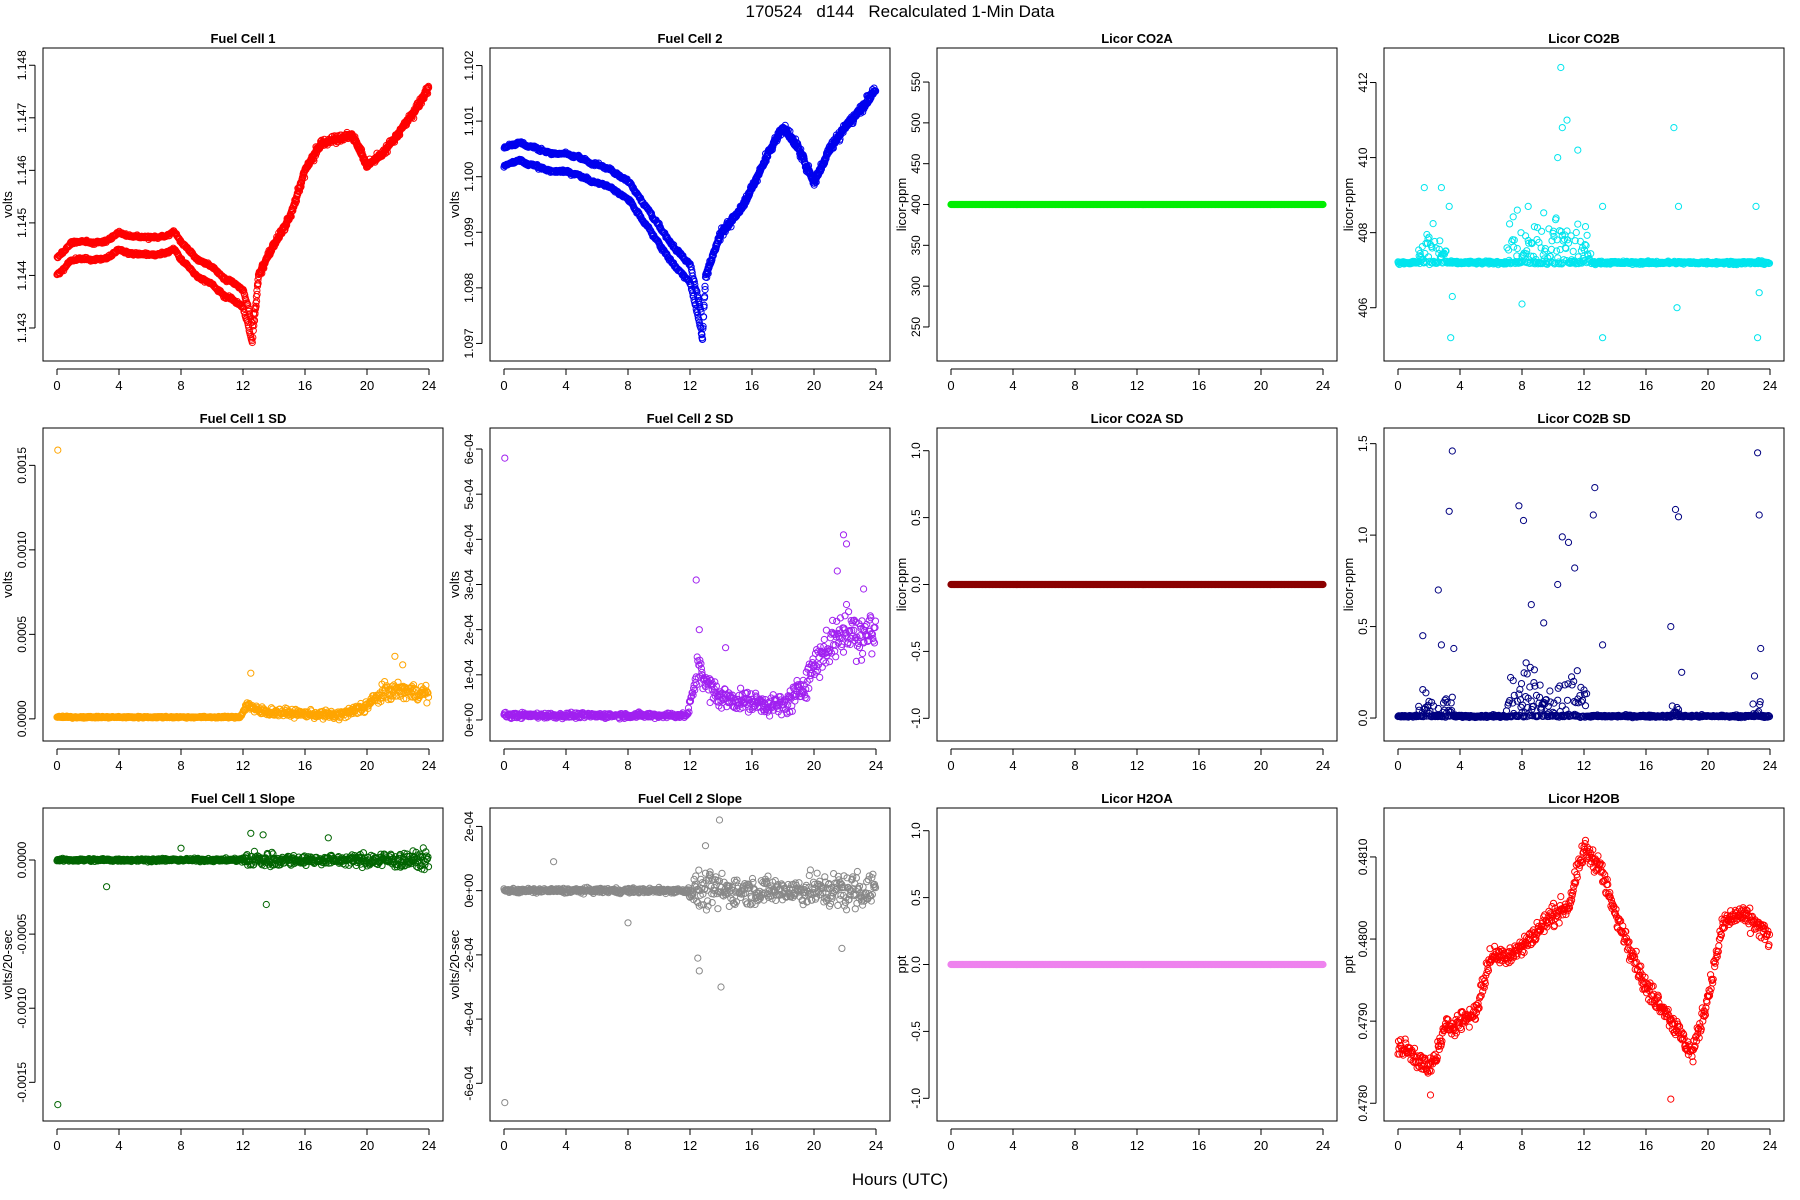  I want to click on y-tick-label: 1.145, so click(22, 223).